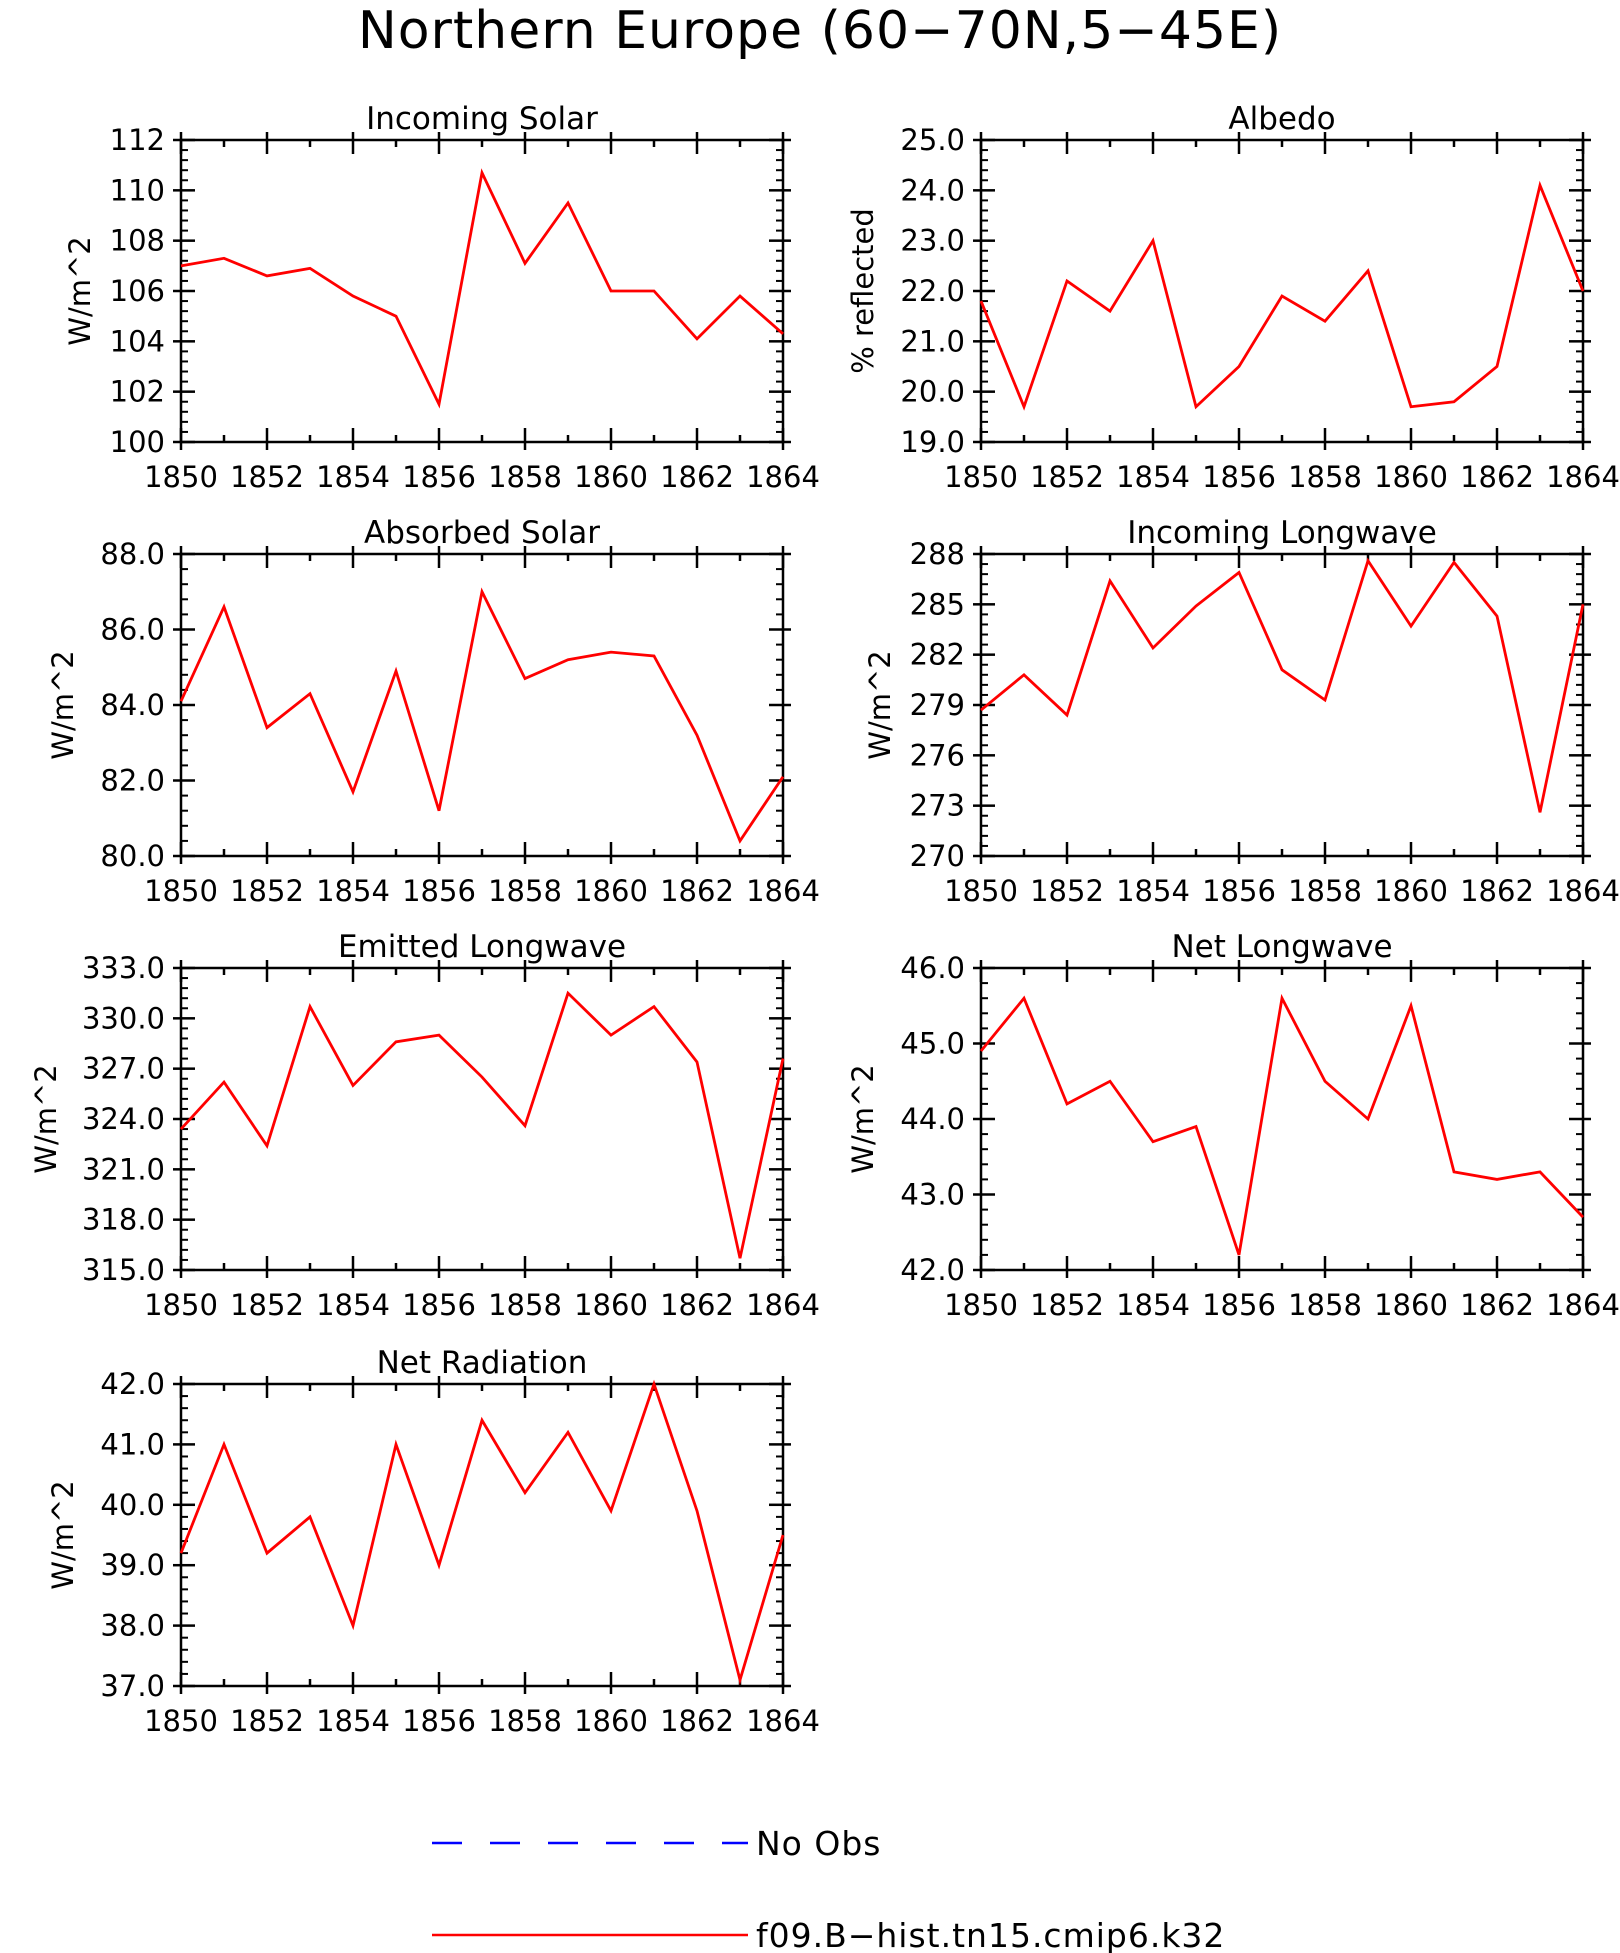 The height and width of the screenshot is (1953, 1620). I want to click on albedo-ylabel: % reflected, so click(863, 291).